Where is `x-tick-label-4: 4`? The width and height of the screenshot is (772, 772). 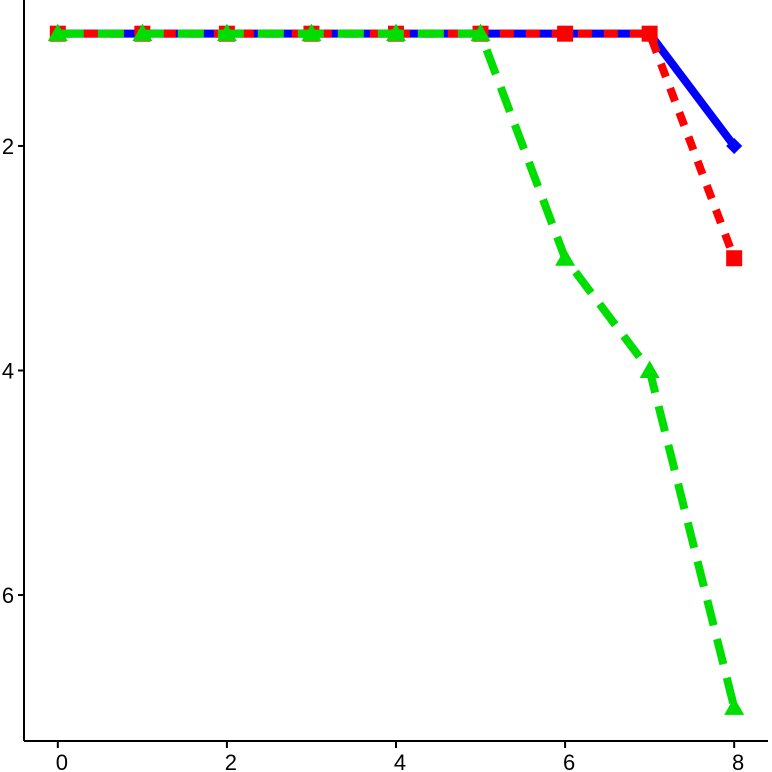 x-tick-label-4: 4 is located at coordinates (400, 761).